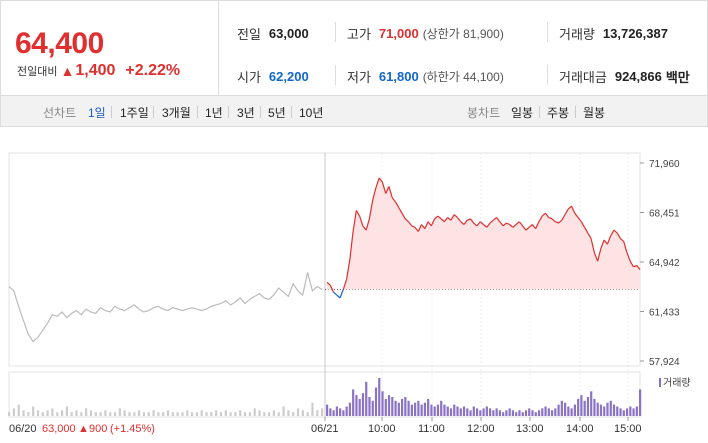  I want to click on period-toolbar: 선차트 1일 1주일 3개월 1년 3년 5년 10년 봉차트 일봉 주봉 월봉, so click(354, 111).